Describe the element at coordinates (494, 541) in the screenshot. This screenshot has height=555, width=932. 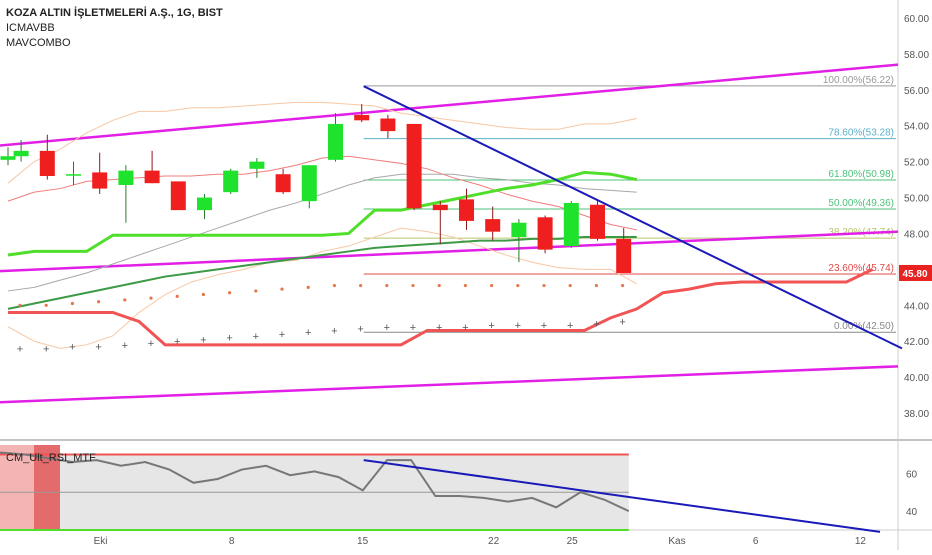
I see `time-tick-label: 22` at that location.